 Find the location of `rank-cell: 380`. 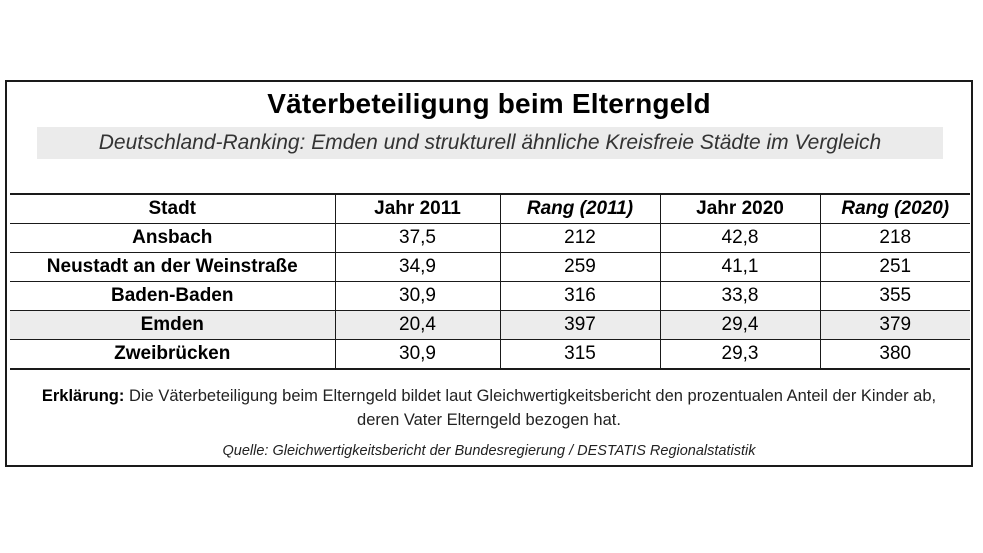

rank-cell: 380 is located at coordinates (894, 354).